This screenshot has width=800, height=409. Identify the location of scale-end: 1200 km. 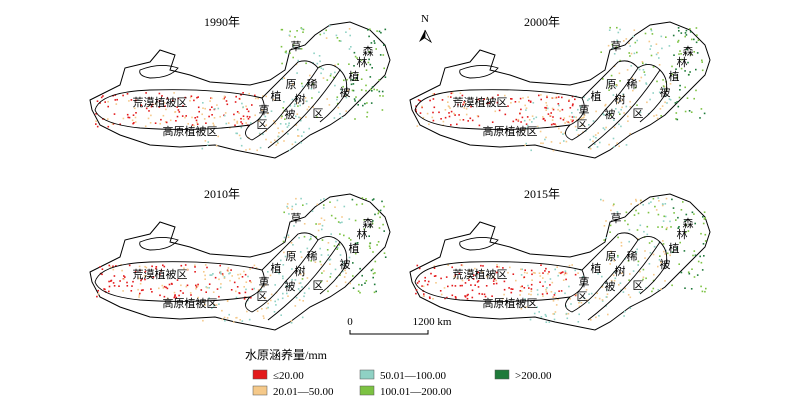
(432, 322).